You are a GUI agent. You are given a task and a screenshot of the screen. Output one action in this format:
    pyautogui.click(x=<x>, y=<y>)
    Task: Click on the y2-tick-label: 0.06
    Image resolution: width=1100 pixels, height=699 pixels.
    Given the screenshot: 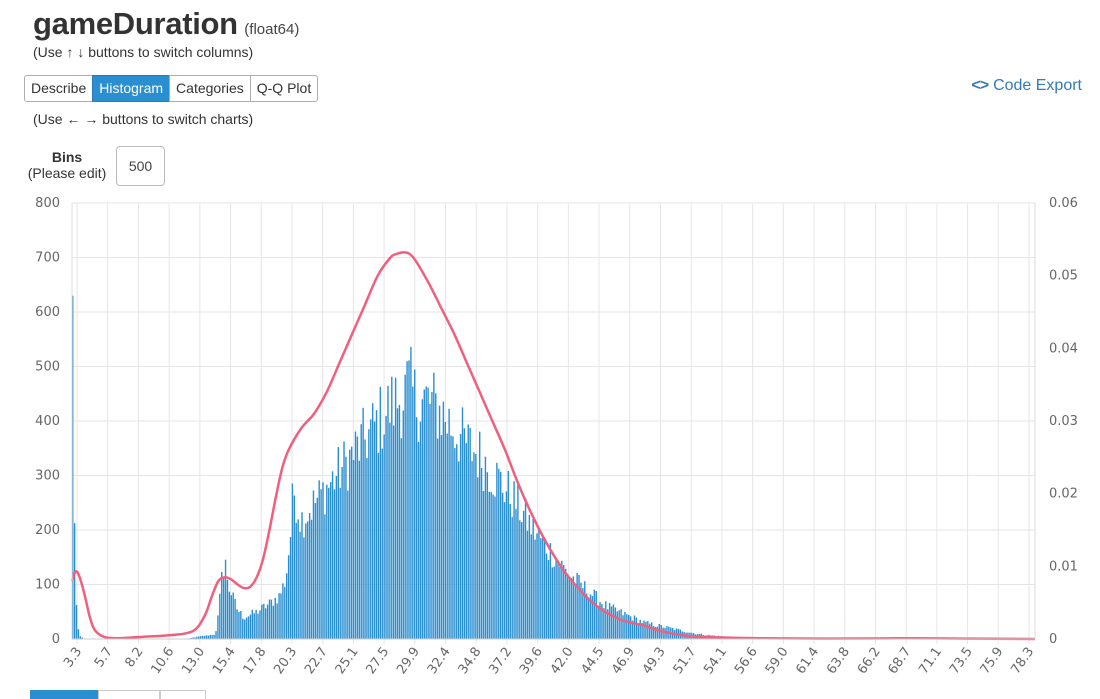 What is the action you would take?
    pyautogui.click(x=1063, y=203)
    